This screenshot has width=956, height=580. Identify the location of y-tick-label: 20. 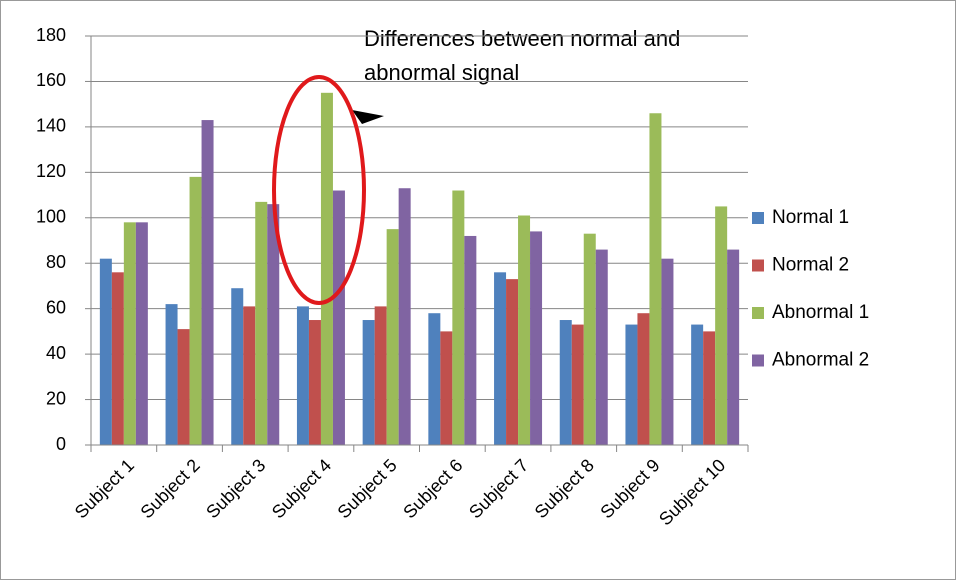
(56, 398).